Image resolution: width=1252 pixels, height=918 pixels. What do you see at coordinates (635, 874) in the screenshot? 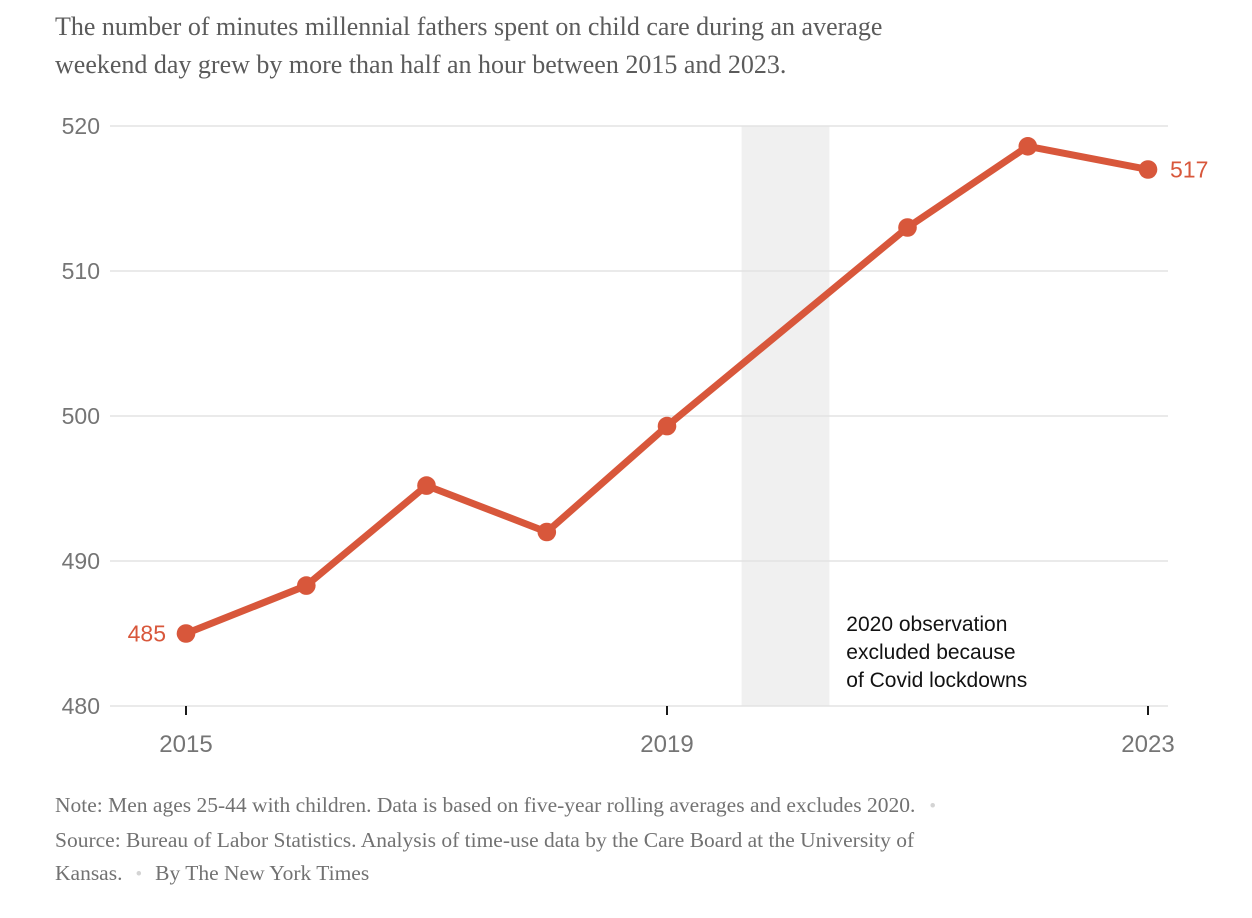
I see `footer-source-line-2: Kansas. • By The New York Times` at bounding box center [635, 874].